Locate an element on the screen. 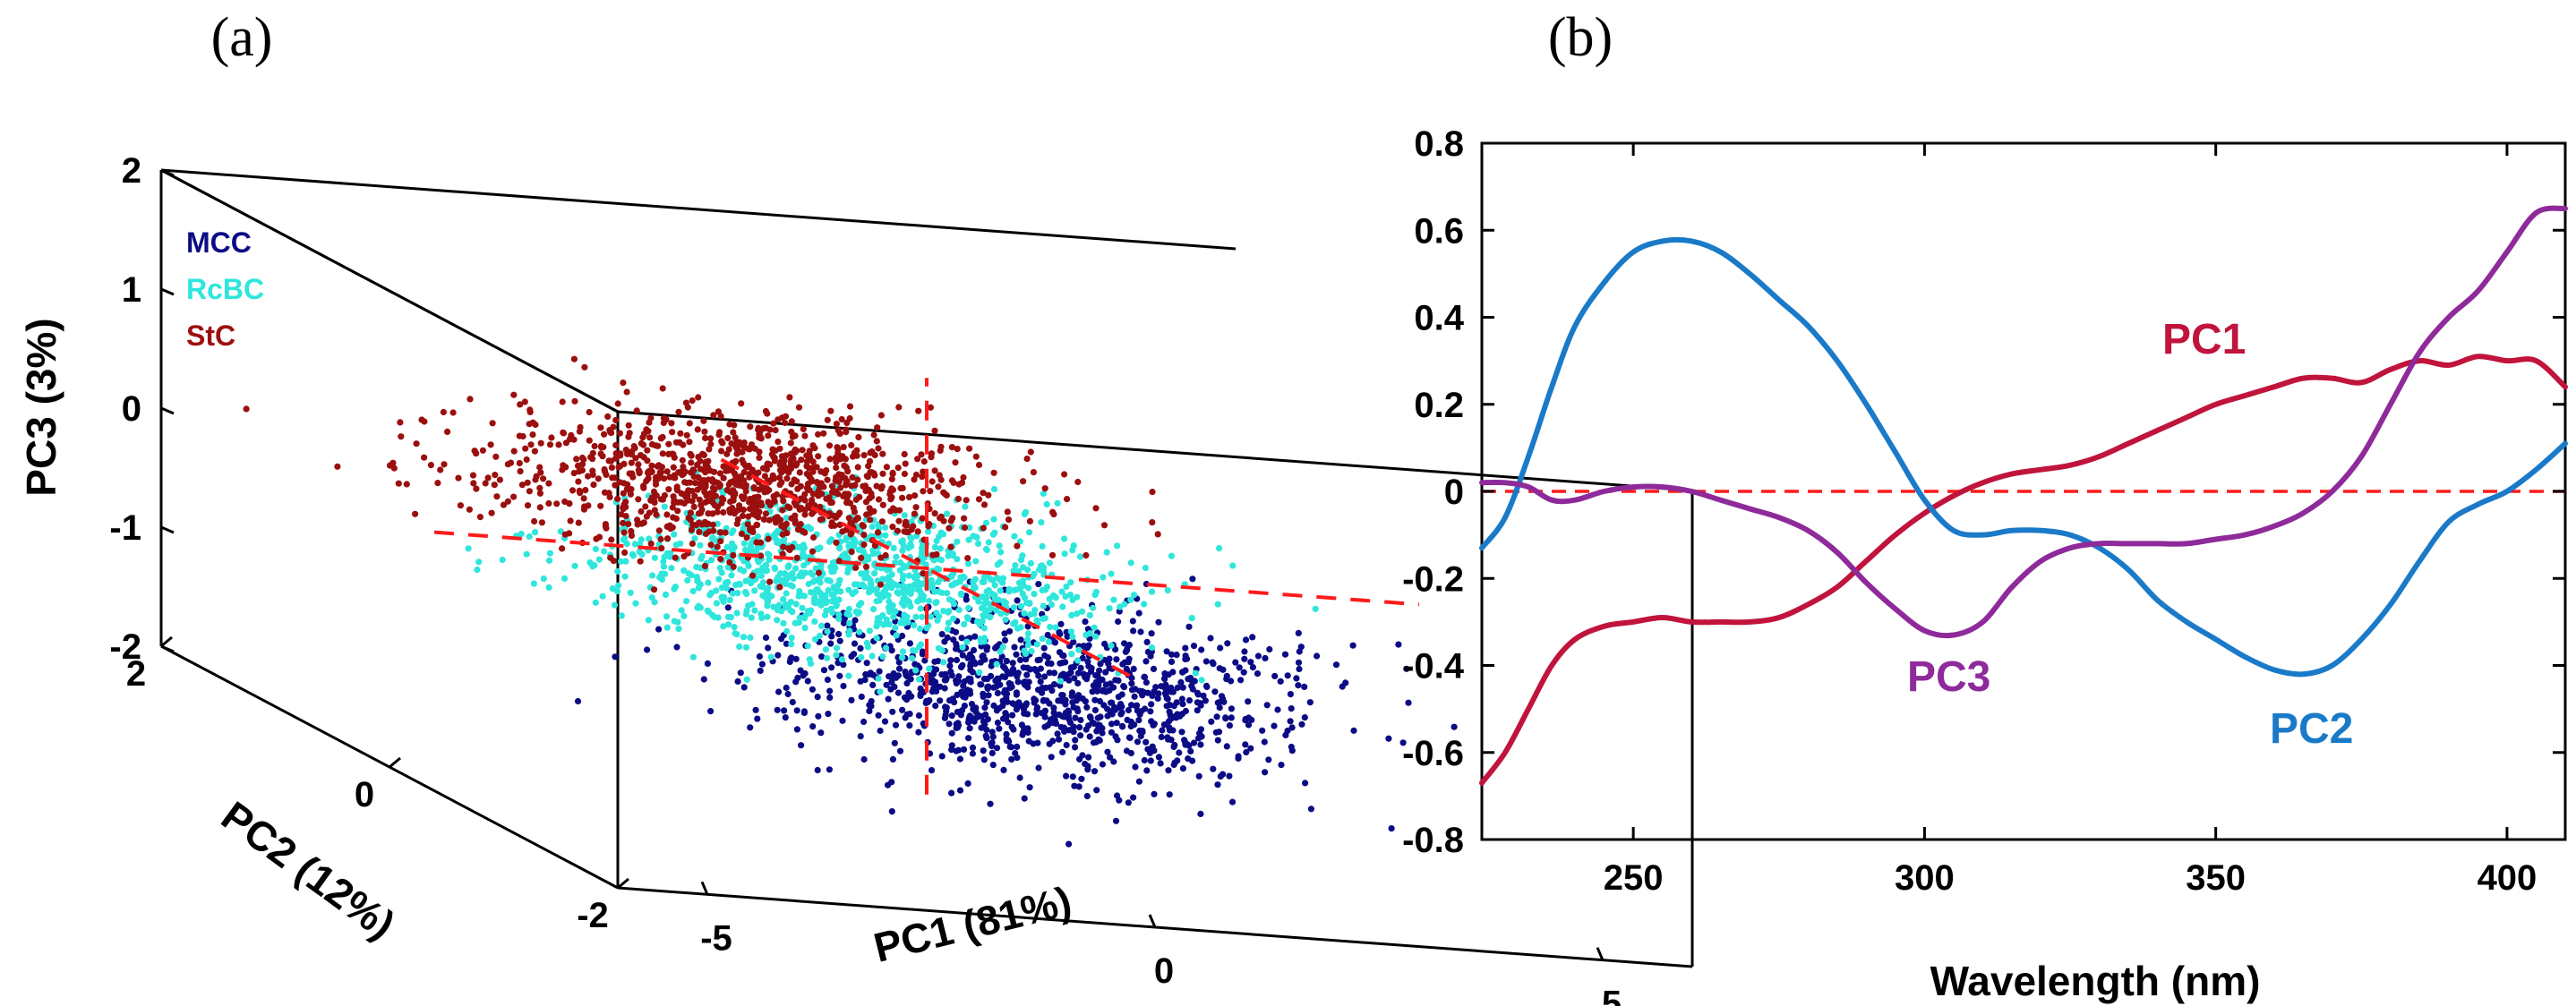 The width and height of the screenshot is (2576, 1006). z-tick-mark is located at coordinates (167, 648).